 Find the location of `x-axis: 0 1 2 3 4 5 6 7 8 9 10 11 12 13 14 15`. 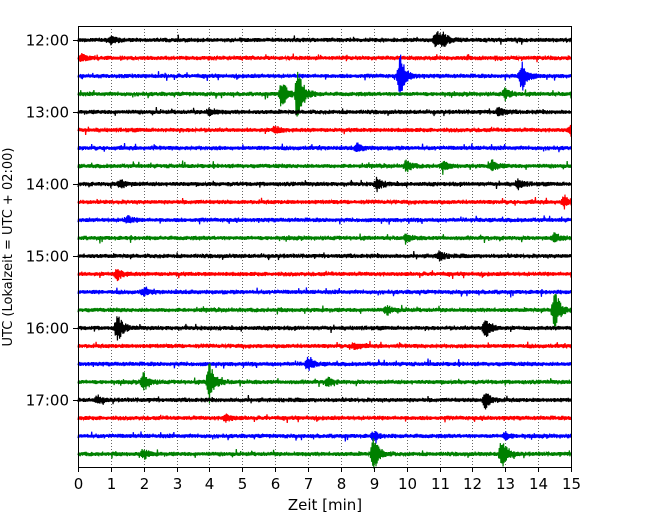

x-axis: 0 1 2 3 4 5 6 7 8 9 10 11 12 13 14 15 is located at coordinates (327, 480).